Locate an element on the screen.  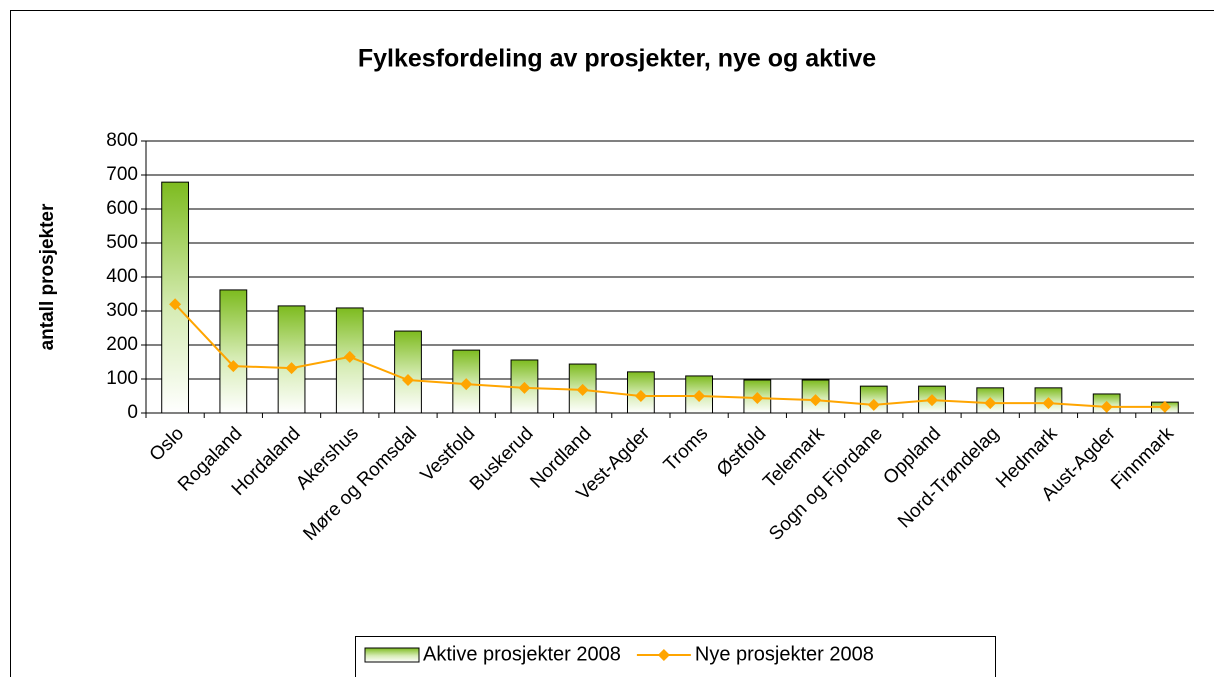
legend-swatch-marker is located at coordinates (663, 655).